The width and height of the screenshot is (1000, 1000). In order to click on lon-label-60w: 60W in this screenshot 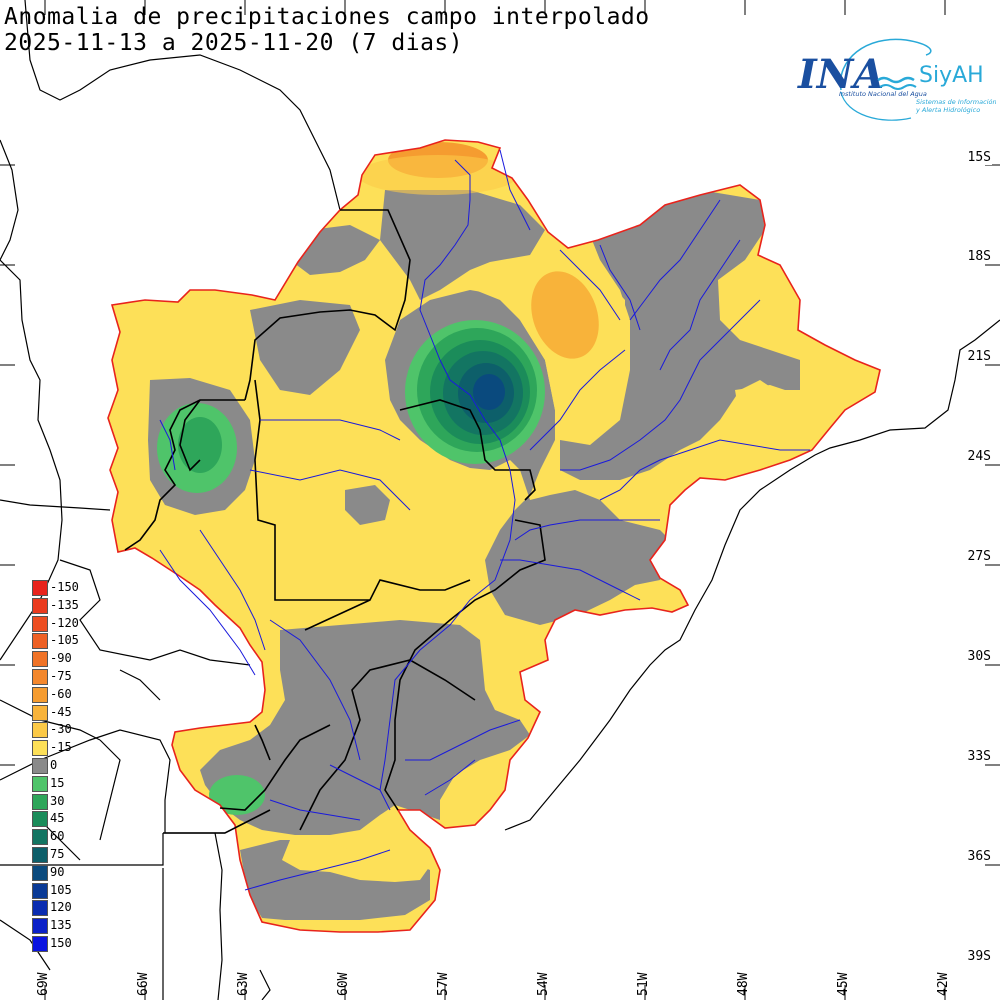, I will do `click(343, 984)`.